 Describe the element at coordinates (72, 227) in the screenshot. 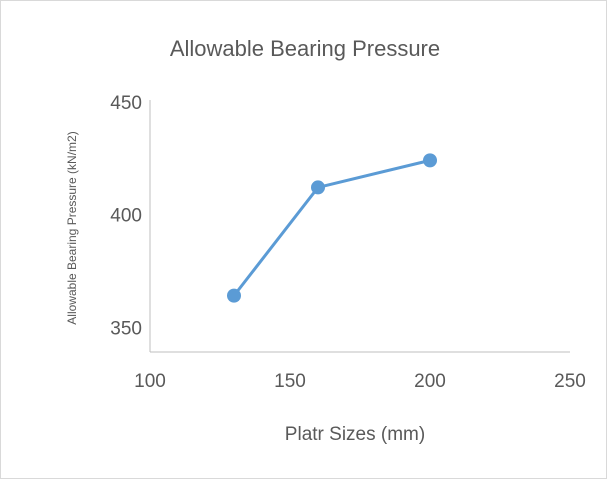

I see `y-axis-label: Allowable Bearing Pressure (kN/m2)` at that location.